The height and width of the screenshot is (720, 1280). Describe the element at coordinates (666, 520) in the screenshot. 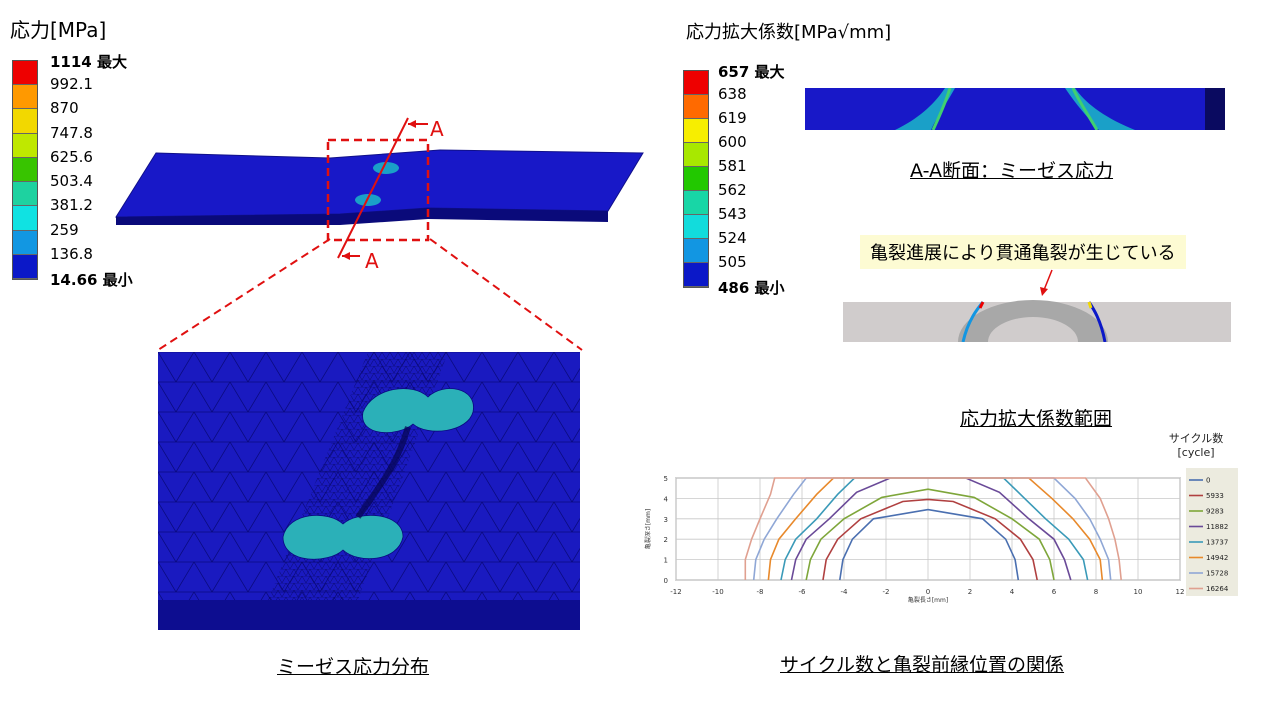

I see `y-tick-label: 3` at that location.